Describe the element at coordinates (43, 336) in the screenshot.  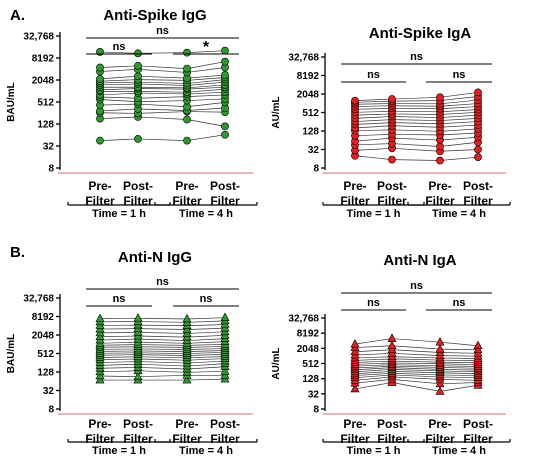
I see `y-tick-label: 2048` at that location.